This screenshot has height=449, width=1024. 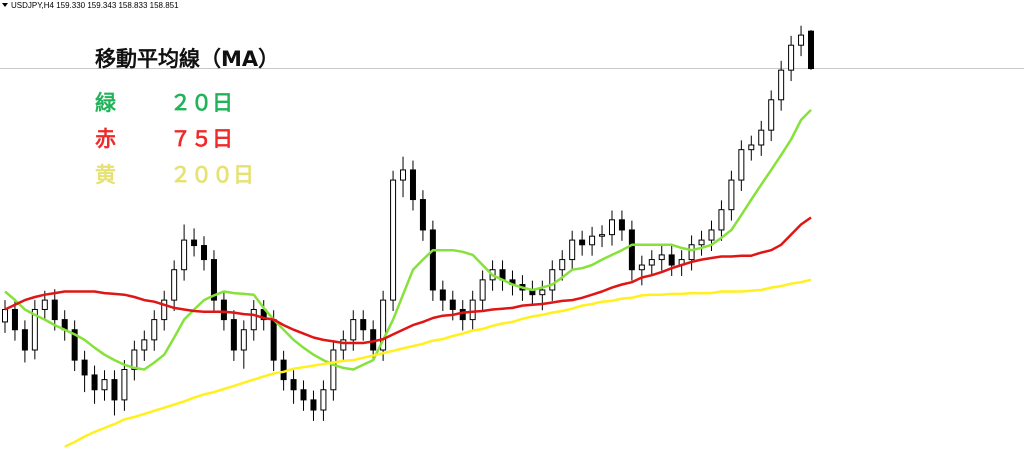 I want to click on legend-label: 赤, so click(x=105, y=139).